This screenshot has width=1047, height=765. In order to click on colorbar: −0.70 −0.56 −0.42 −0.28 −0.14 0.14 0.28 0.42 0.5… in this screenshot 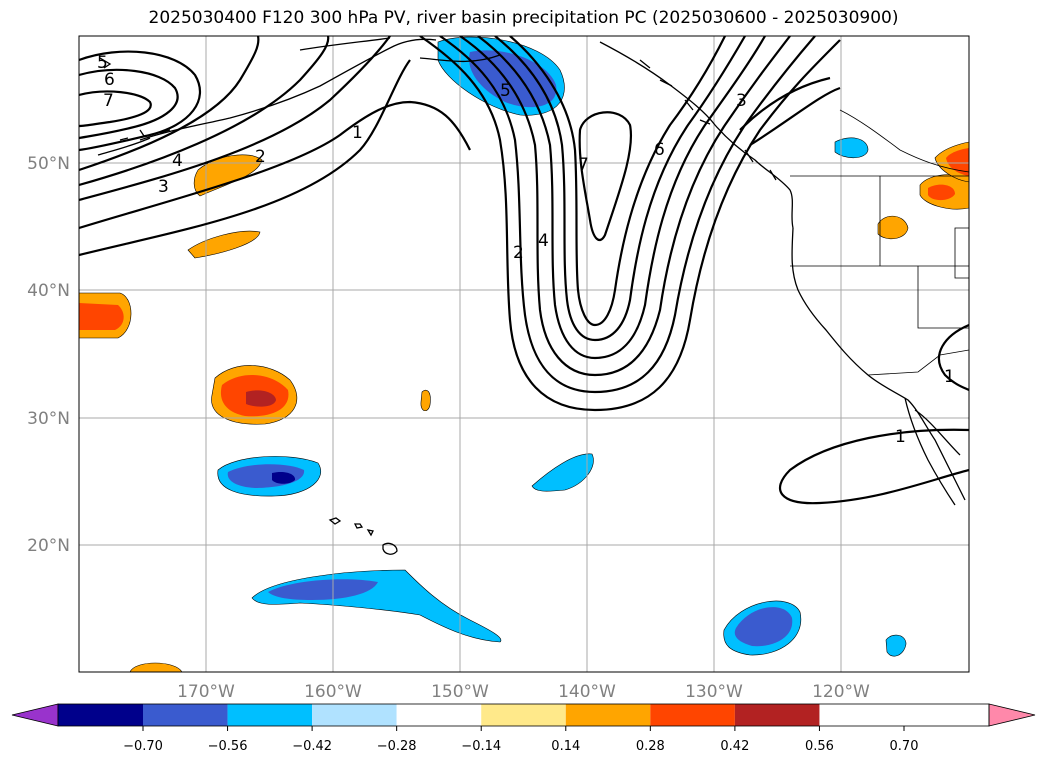, I will do `click(523, 728)`.